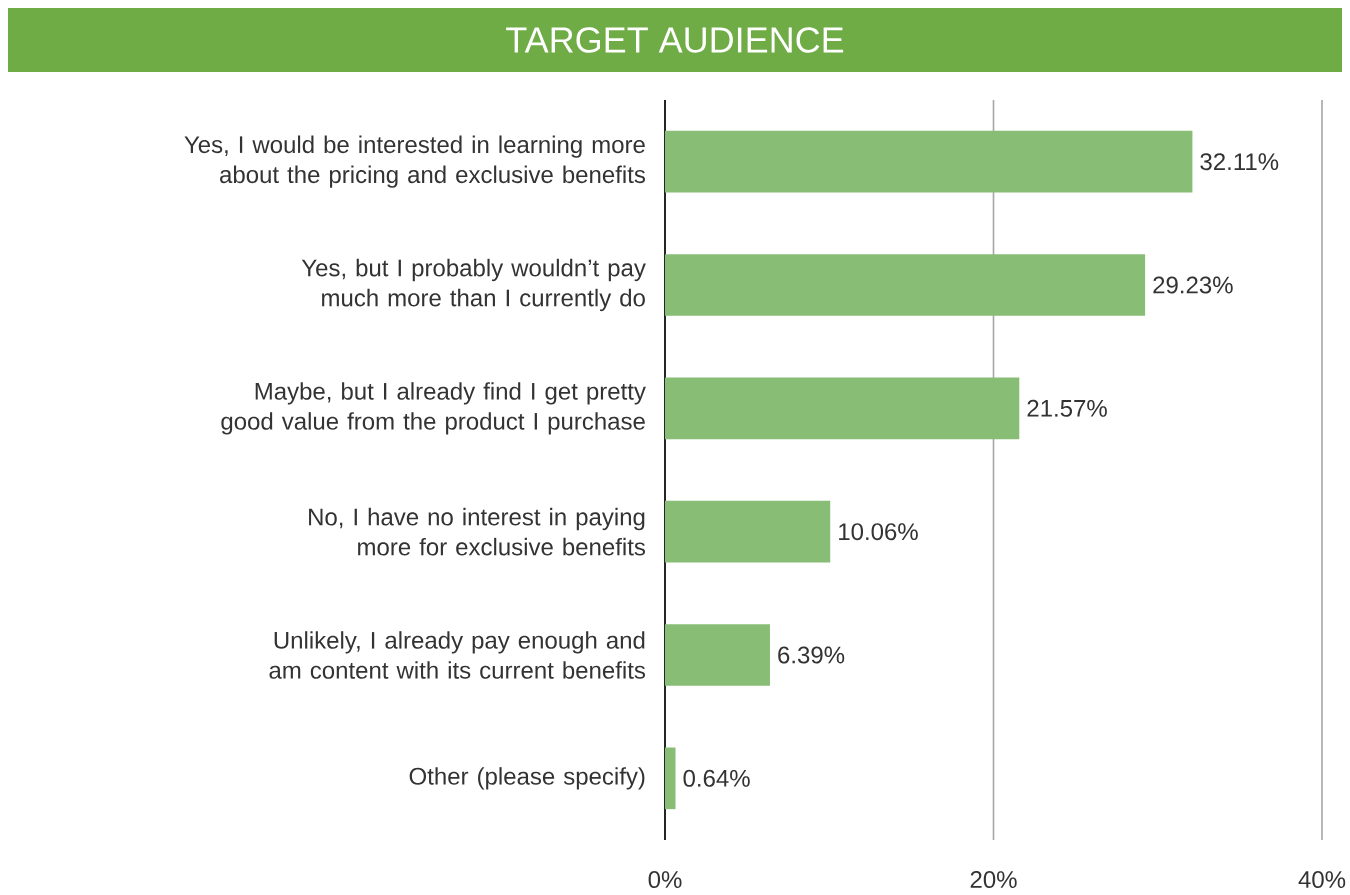  I want to click on chart-title: TARGET AUDIENCE, so click(675, 40).